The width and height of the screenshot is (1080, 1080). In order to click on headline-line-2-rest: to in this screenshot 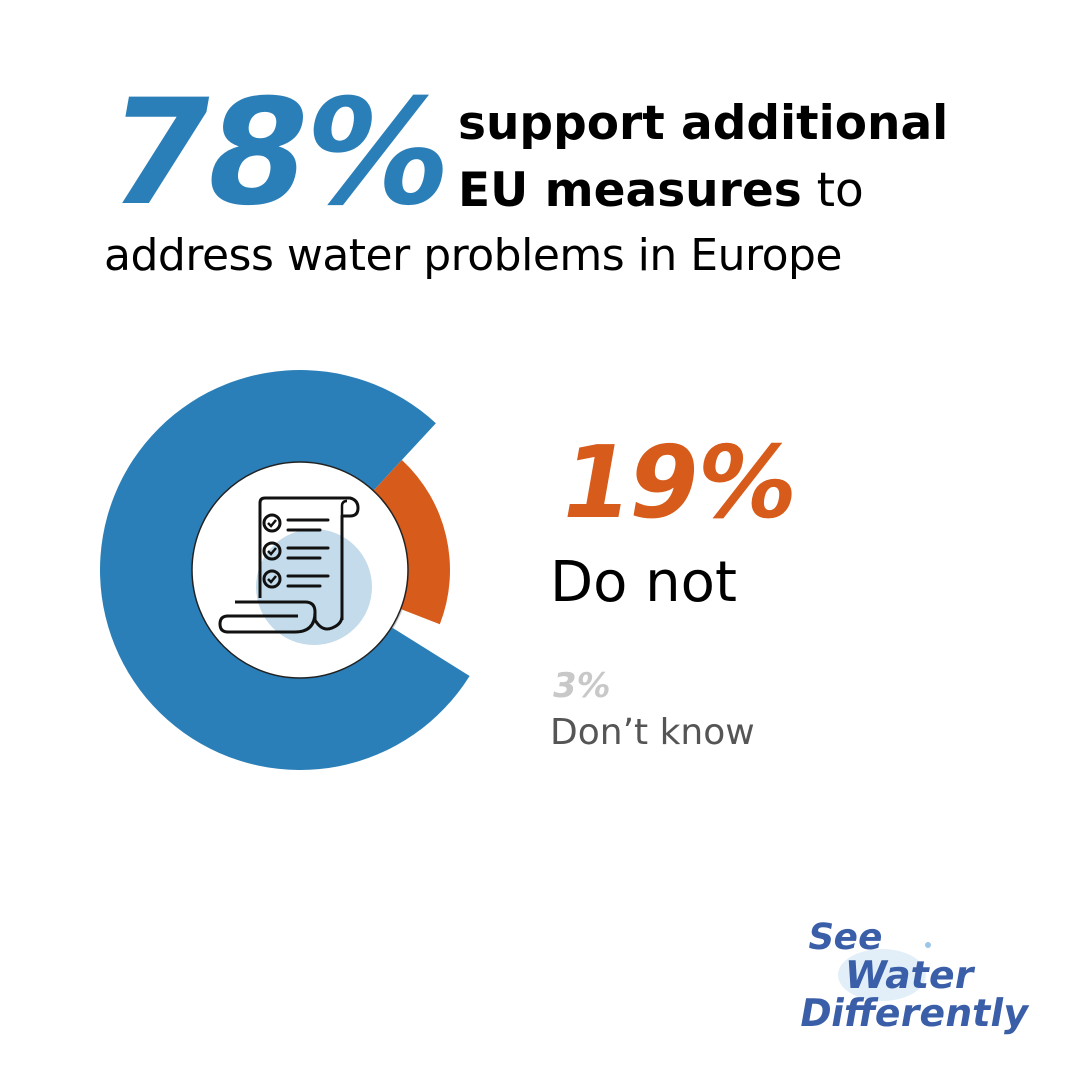, I will do `click(832, 190)`.